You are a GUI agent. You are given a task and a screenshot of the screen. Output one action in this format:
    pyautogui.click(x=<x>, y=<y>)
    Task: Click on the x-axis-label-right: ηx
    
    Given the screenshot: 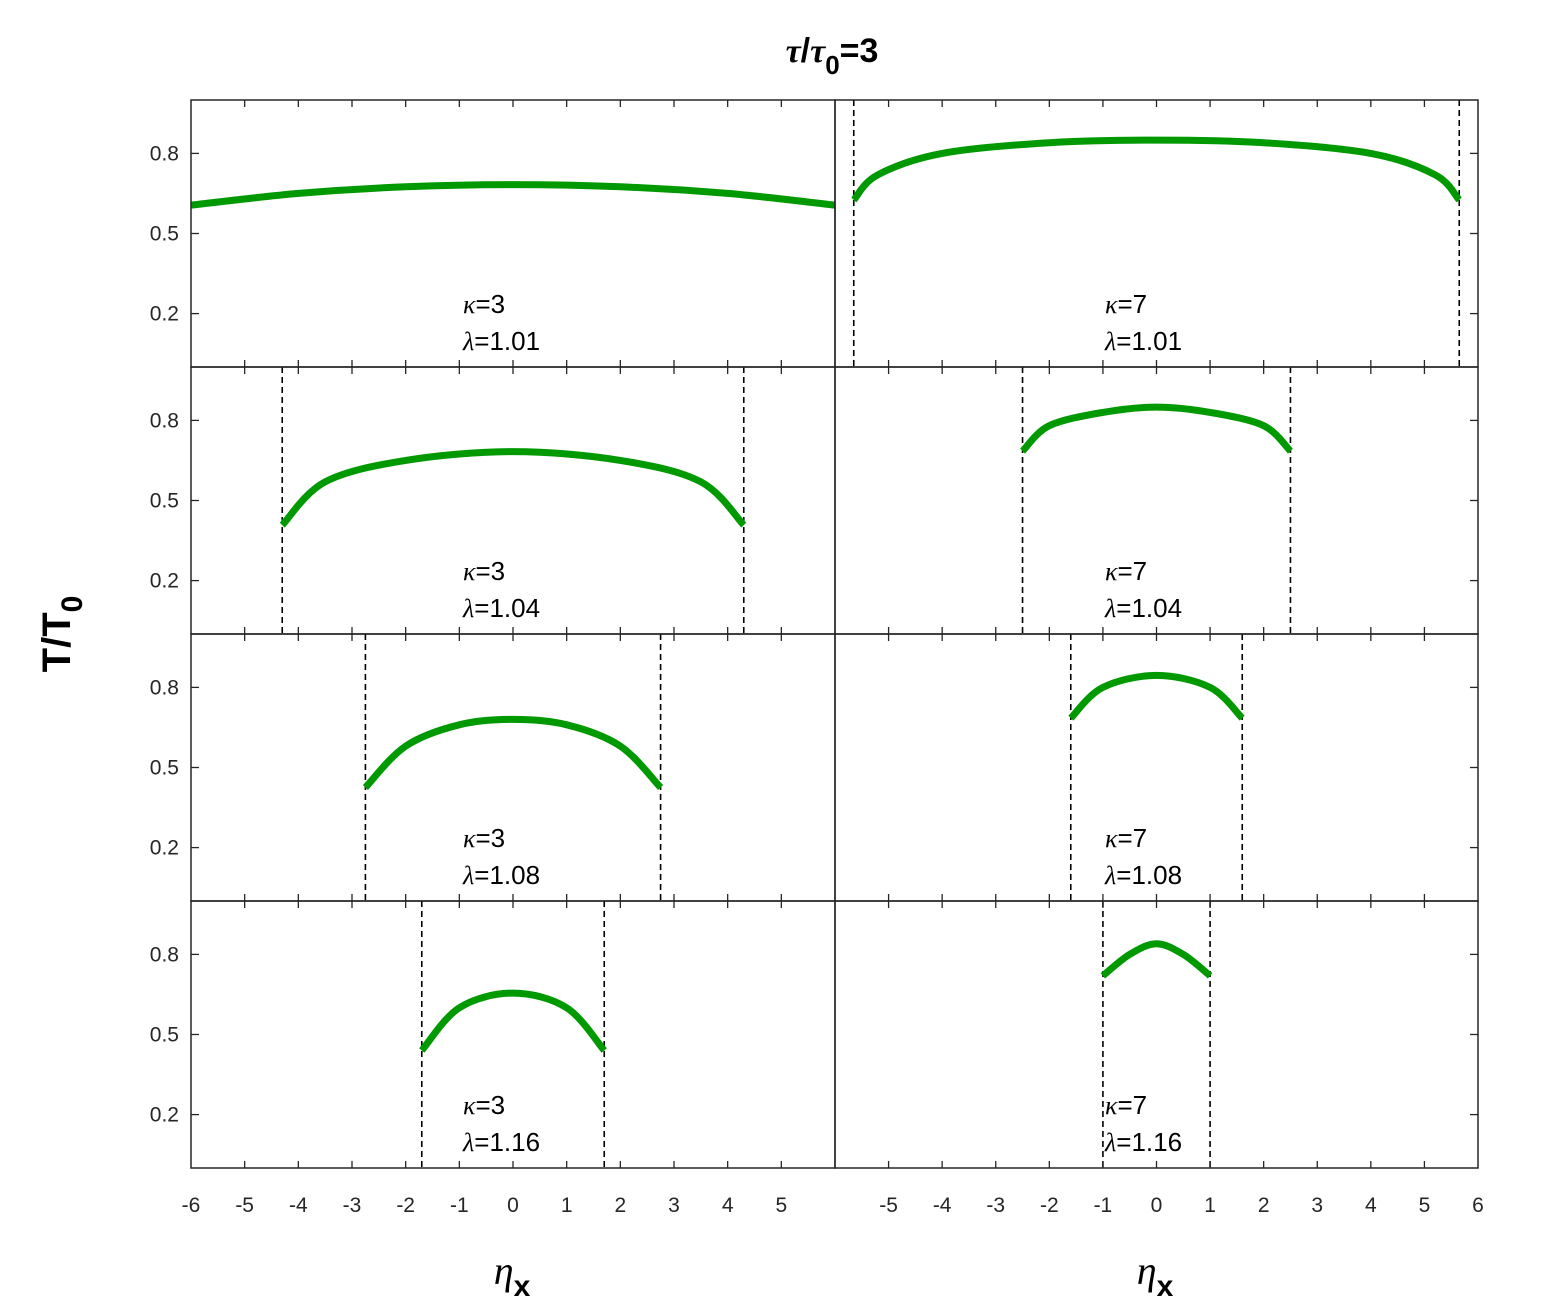 What is the action you would take?
    pyautogui.click(x=1155, y=1275)
    